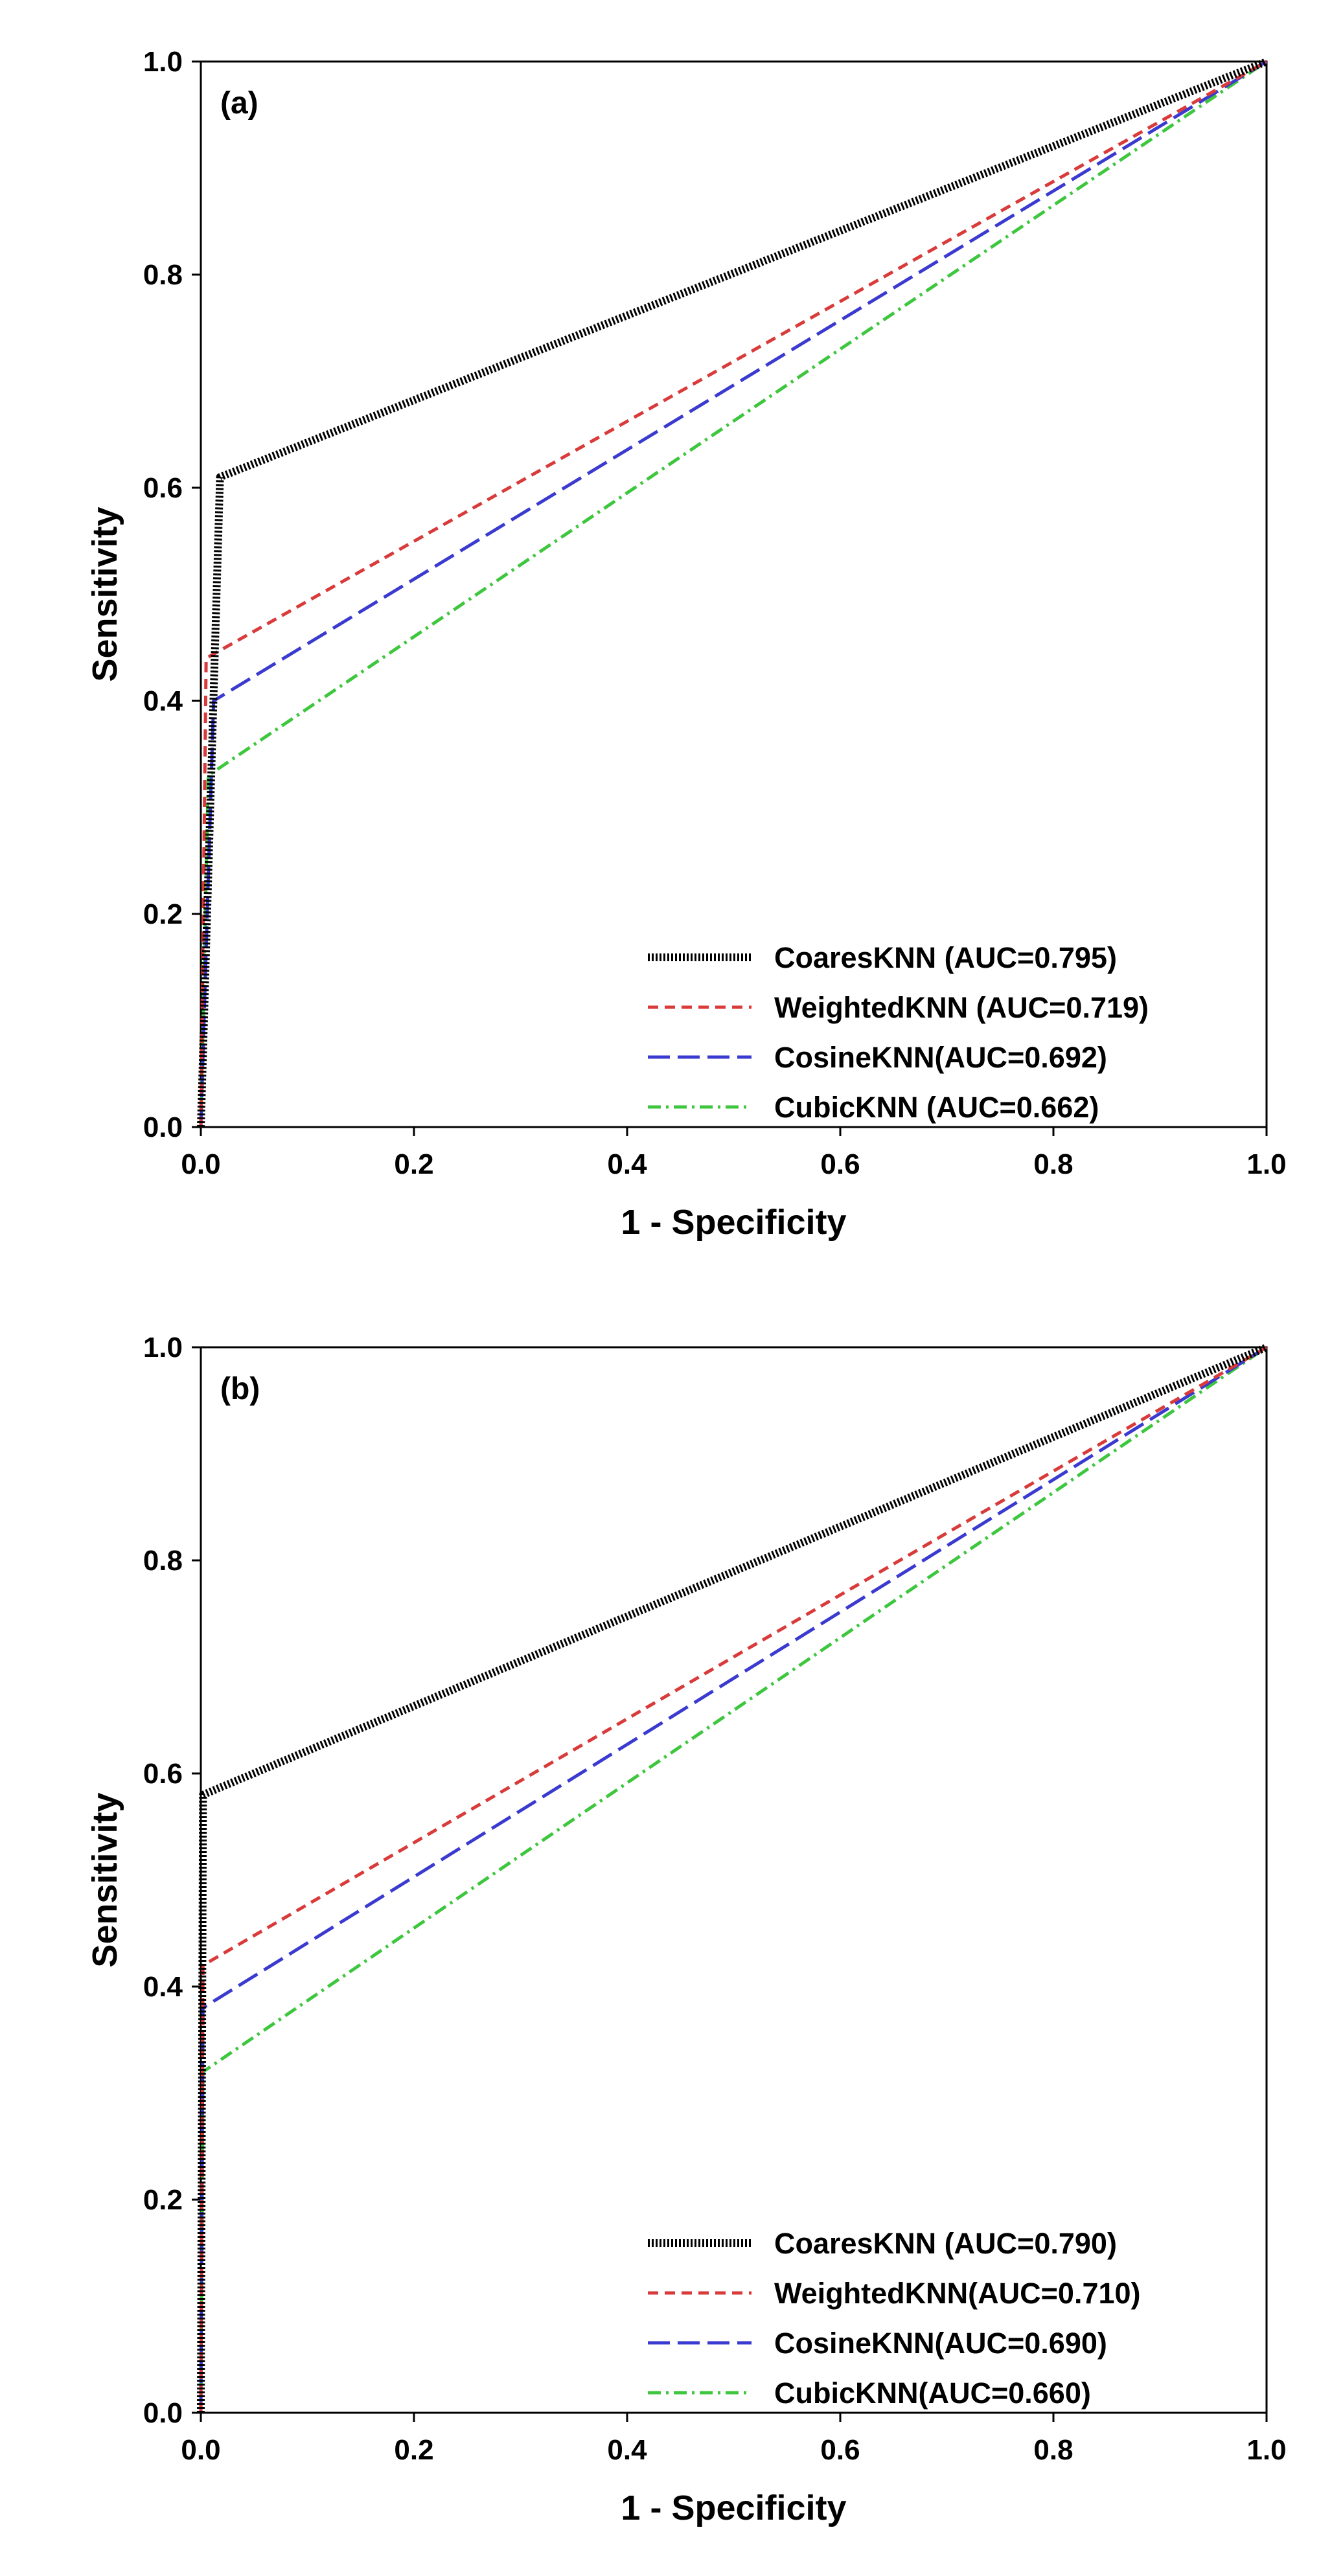 This screenshot has width=1343, height=2576. What do you see at coordinates (941, 1057) in the screenshot?
I see `legend-entry: CosineKNN(AUC=0.692)` at bounding box center [941, 1057].